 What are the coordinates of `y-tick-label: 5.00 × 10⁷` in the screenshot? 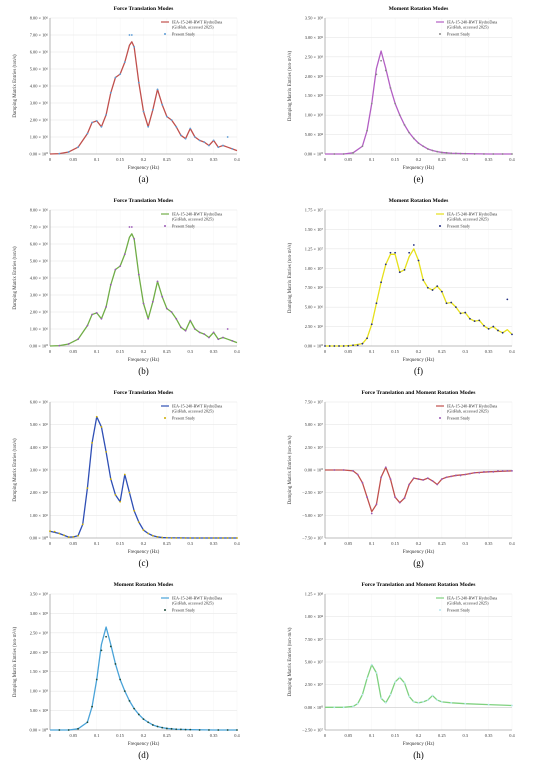 It's located at (314, 662).